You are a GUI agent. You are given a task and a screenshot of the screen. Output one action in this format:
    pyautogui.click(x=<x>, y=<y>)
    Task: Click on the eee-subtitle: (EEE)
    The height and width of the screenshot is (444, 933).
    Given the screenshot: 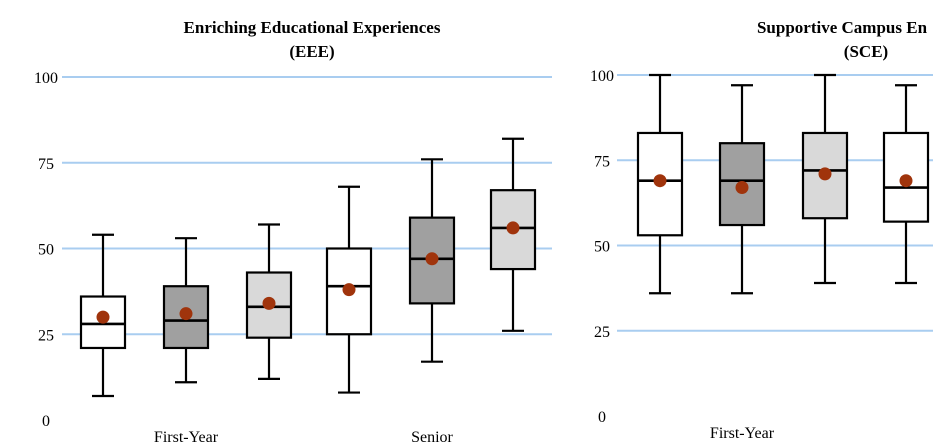 What is the action you would take?
    pyautogui.click(x=311, y=51)
    